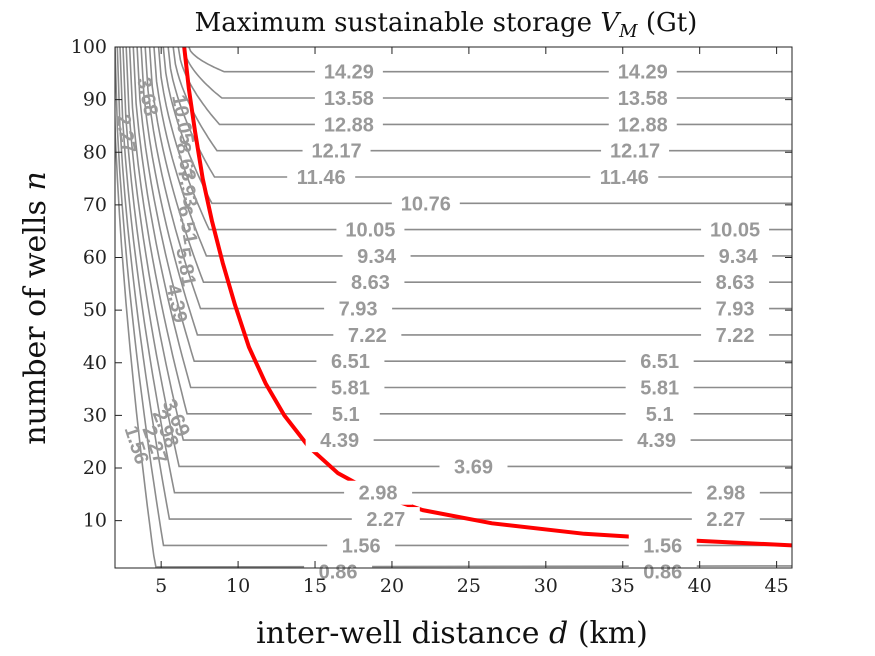  I want to click on chart-title: Maximum sustainable storage VM (Gt), so click(446, 26).